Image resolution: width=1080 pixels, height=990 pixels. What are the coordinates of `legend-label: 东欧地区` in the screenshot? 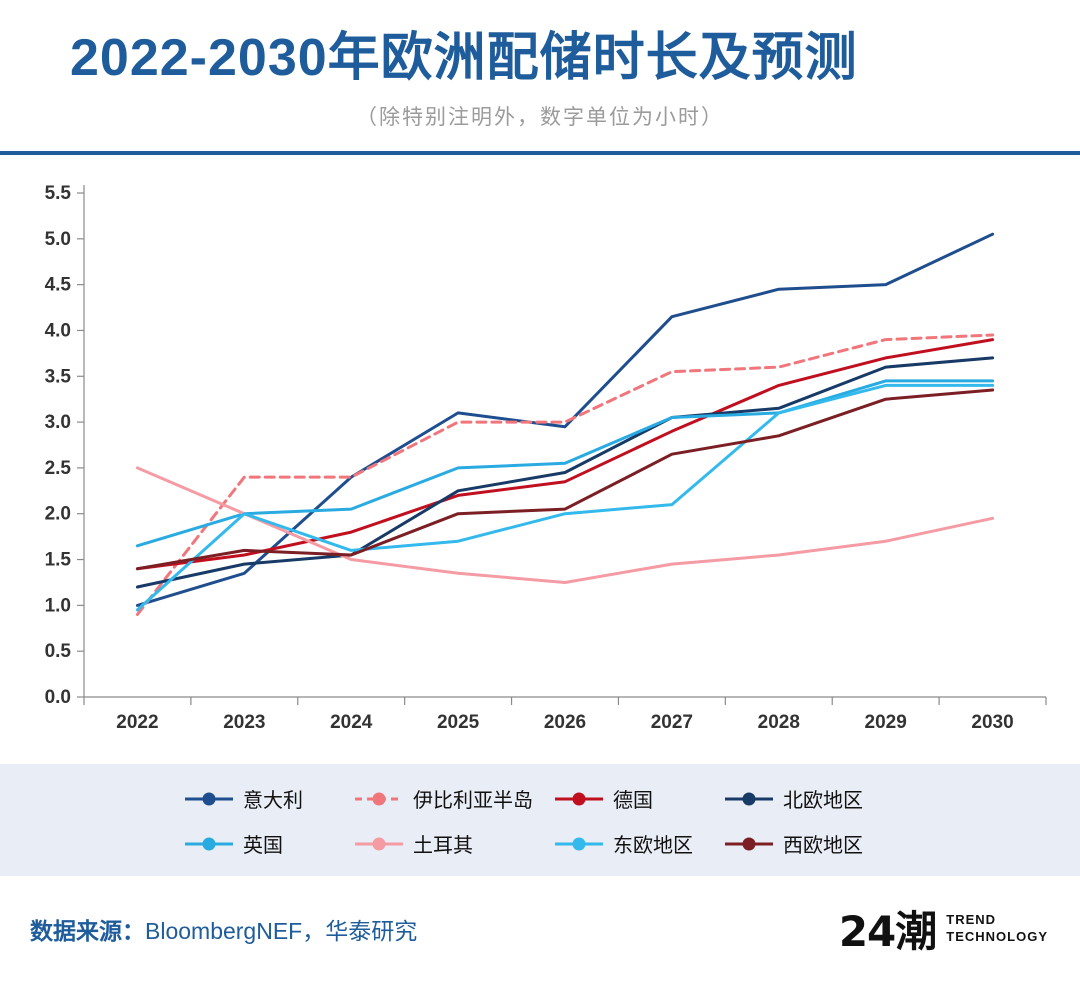 It's located at (653, 846).